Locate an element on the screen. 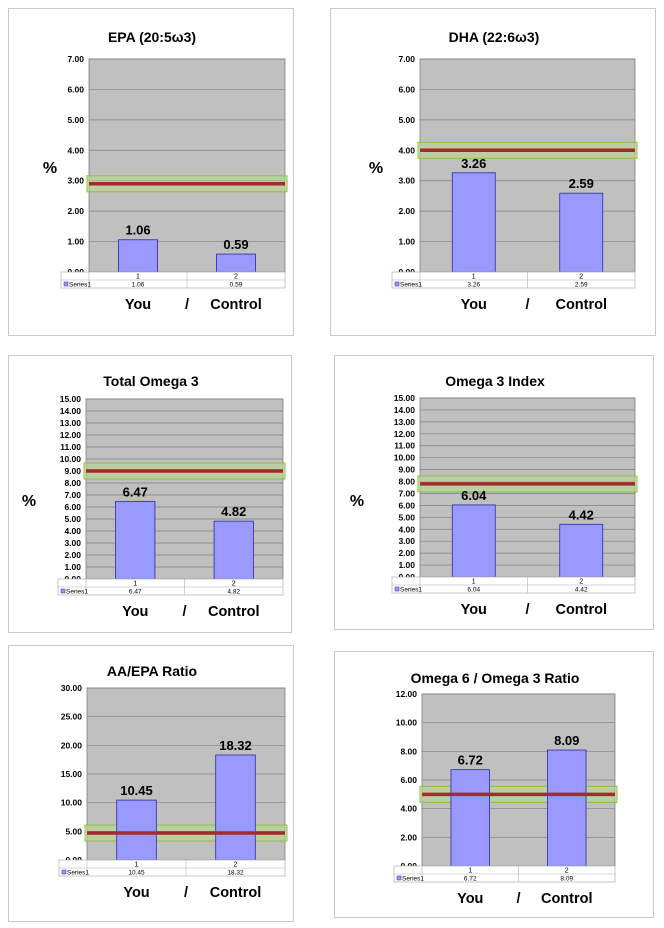 The height and width of the screenshot is (928, 664). table-value: 4.82 is located at coordinates (233, 592).